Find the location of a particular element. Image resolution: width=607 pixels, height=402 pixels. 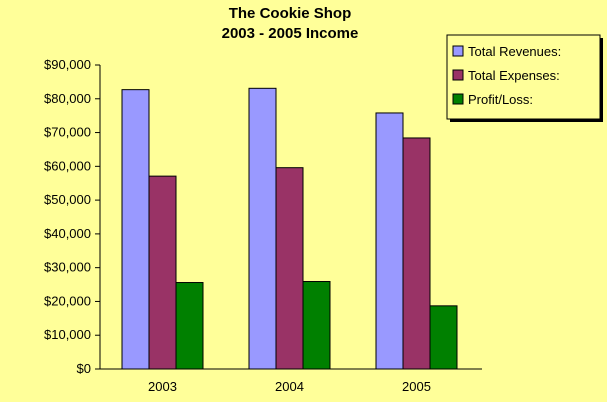

y-tick-label: $80,000 is located at coordinates (67, 98).